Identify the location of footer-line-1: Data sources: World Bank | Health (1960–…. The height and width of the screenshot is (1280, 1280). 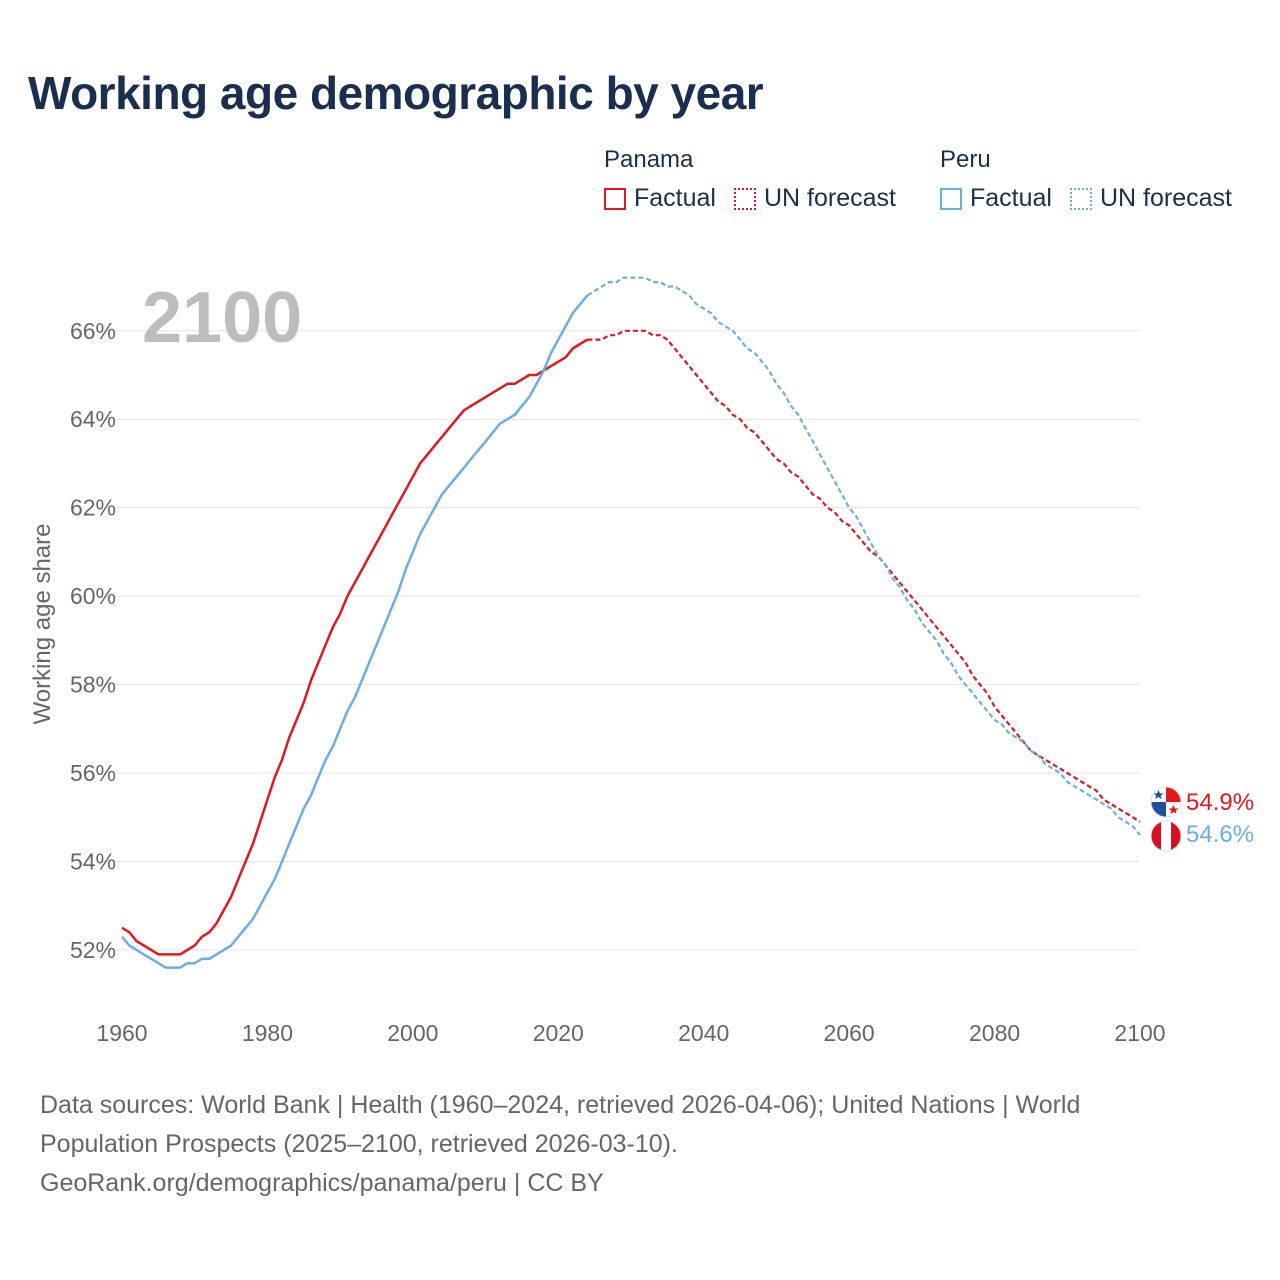
(560, 1105).